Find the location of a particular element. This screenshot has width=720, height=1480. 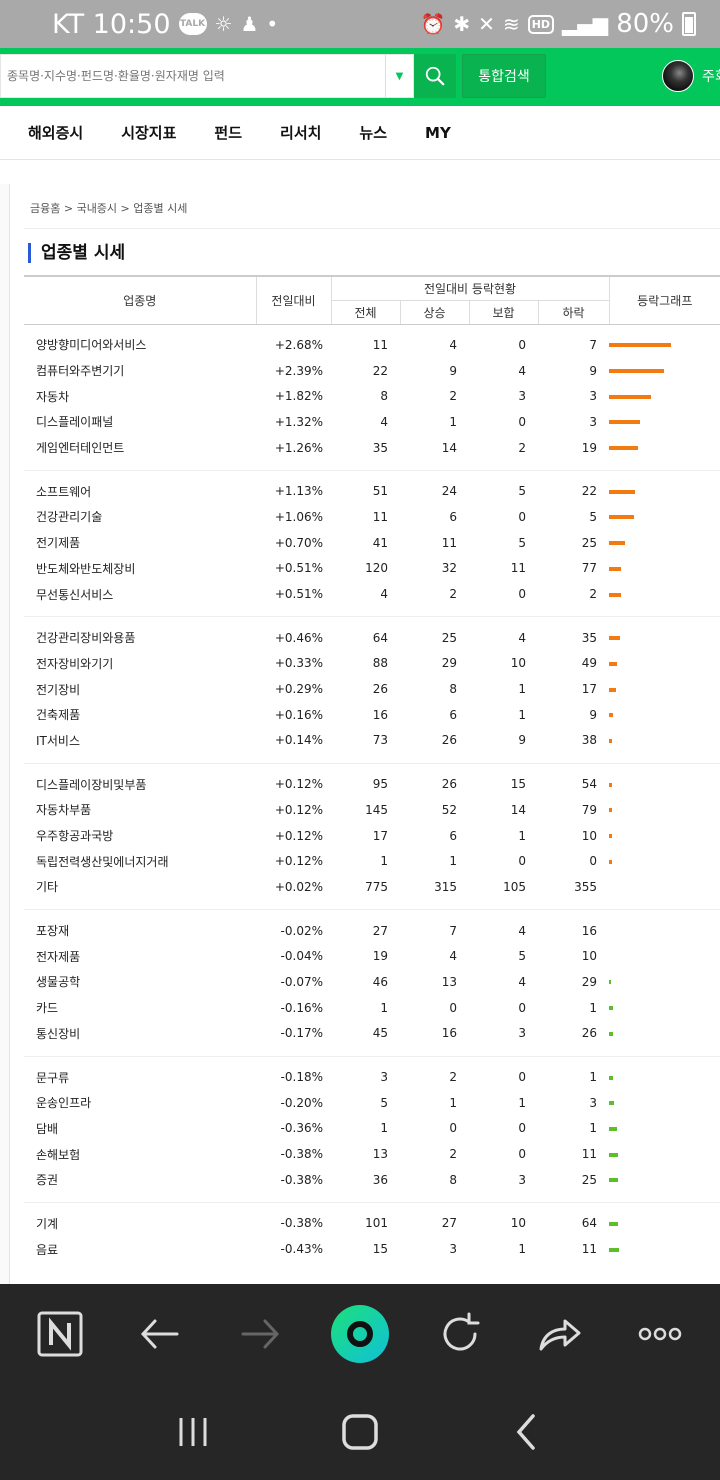

table-row: 포장재 -0.02% 27 7 4 16 is located at coordinates (372, 931).